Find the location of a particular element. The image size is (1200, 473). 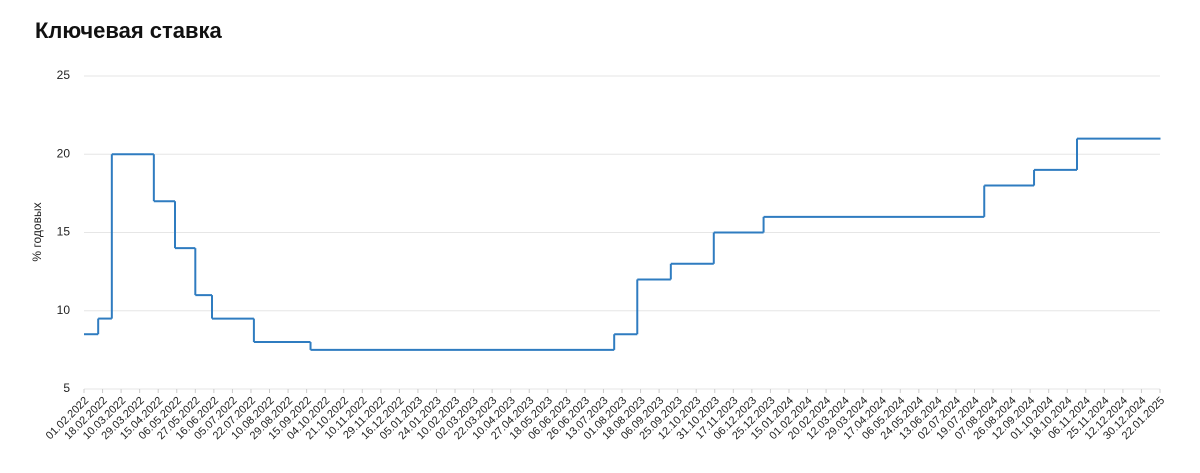

y-tick-label: 20 is located at coordinates (64, 153).